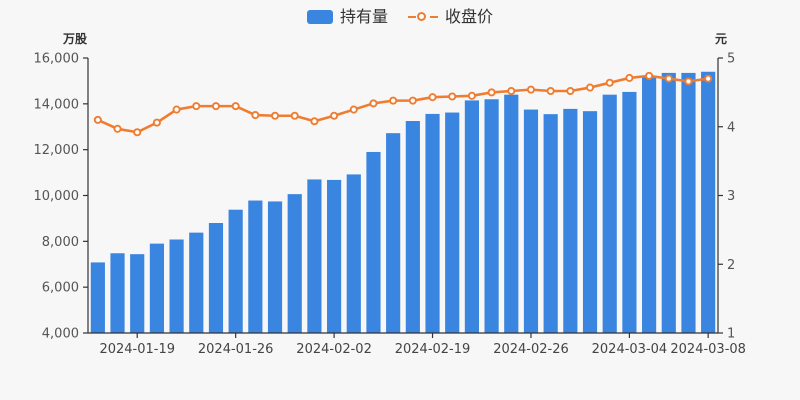 The width and height of the screenshot is (800, 400). Describe the element at coordinates (469, 16) in the screenshot. I see `legend-label-close-price: 收盘价` at that location.